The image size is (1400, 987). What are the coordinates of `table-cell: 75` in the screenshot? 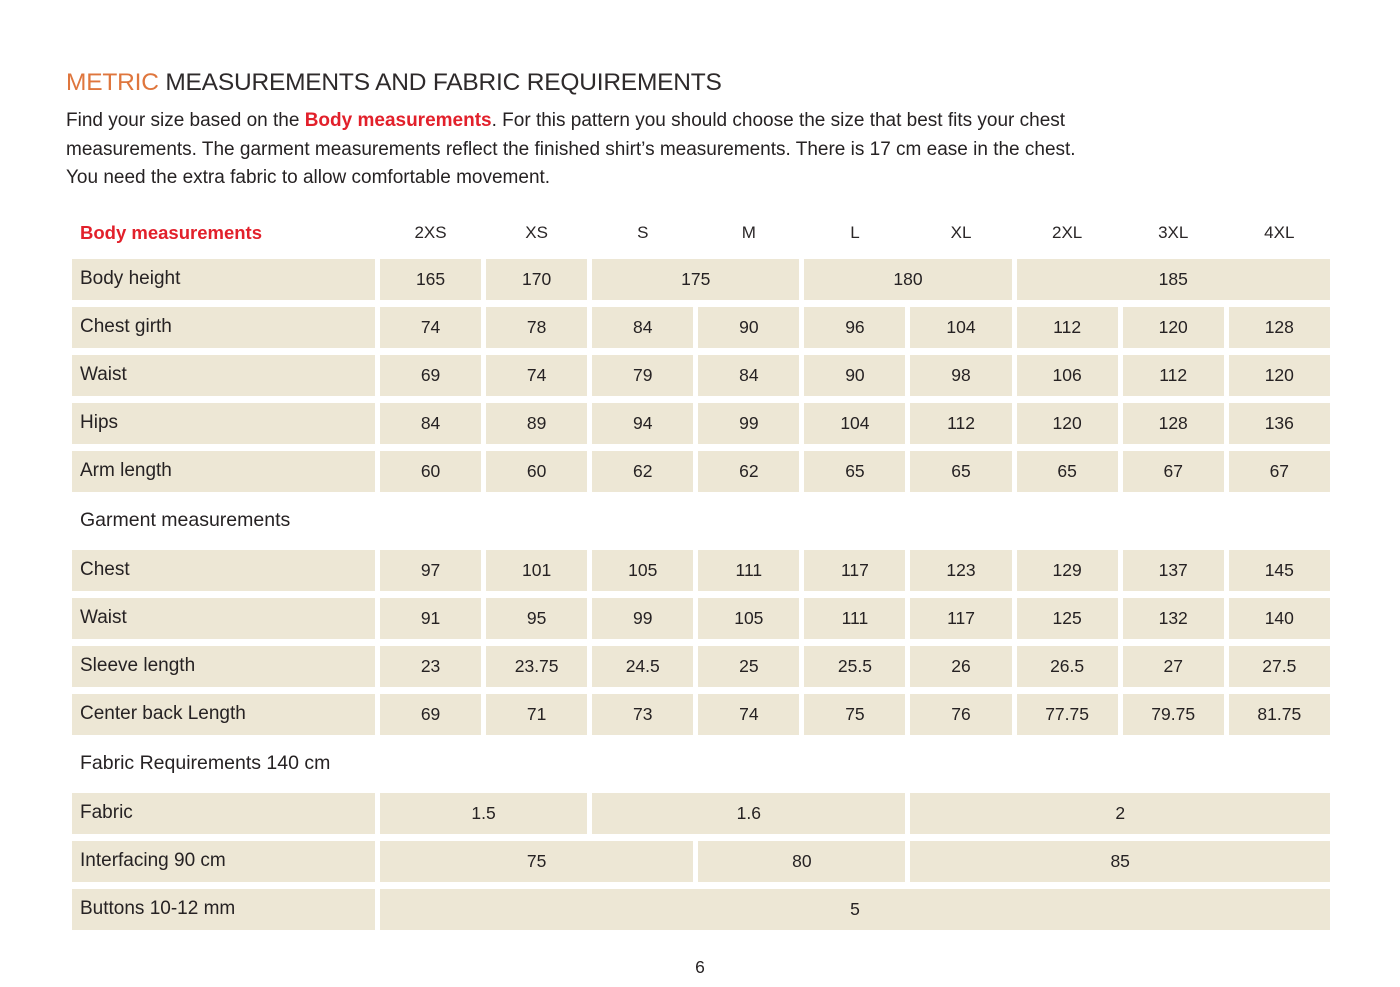 It's located at (855, 714).